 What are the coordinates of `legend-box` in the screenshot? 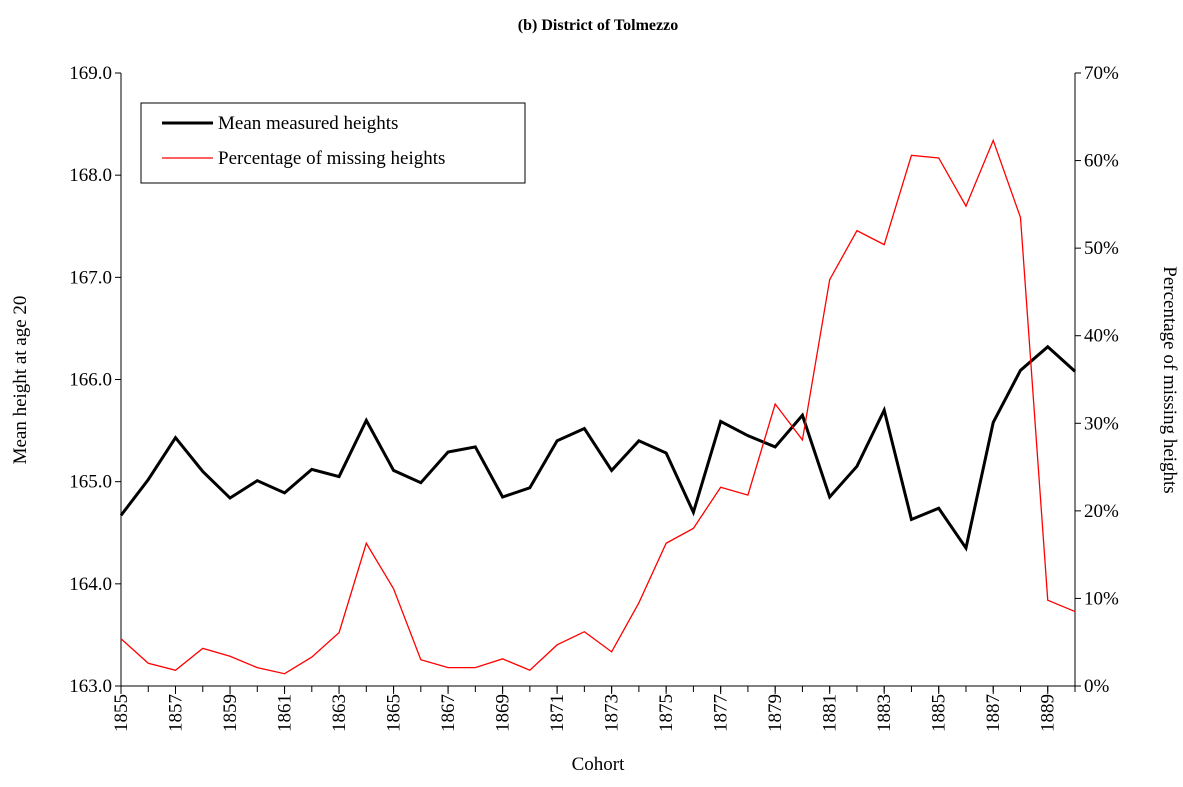 It's located at (333, 143).